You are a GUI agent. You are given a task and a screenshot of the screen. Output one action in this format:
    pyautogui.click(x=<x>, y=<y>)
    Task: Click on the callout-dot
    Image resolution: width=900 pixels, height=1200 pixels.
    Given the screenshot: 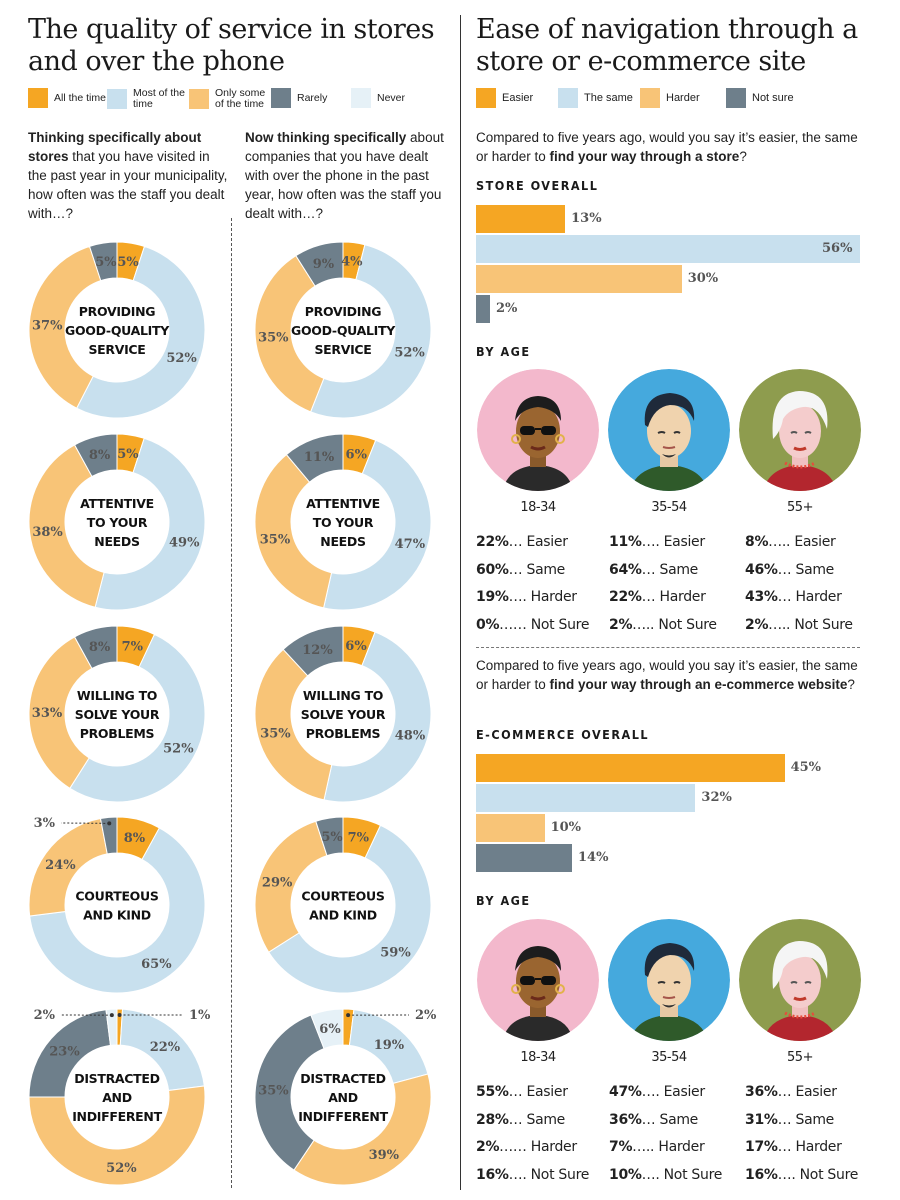 What is the action you would take?
    pyautogui.click(x=119, y=1015)
    